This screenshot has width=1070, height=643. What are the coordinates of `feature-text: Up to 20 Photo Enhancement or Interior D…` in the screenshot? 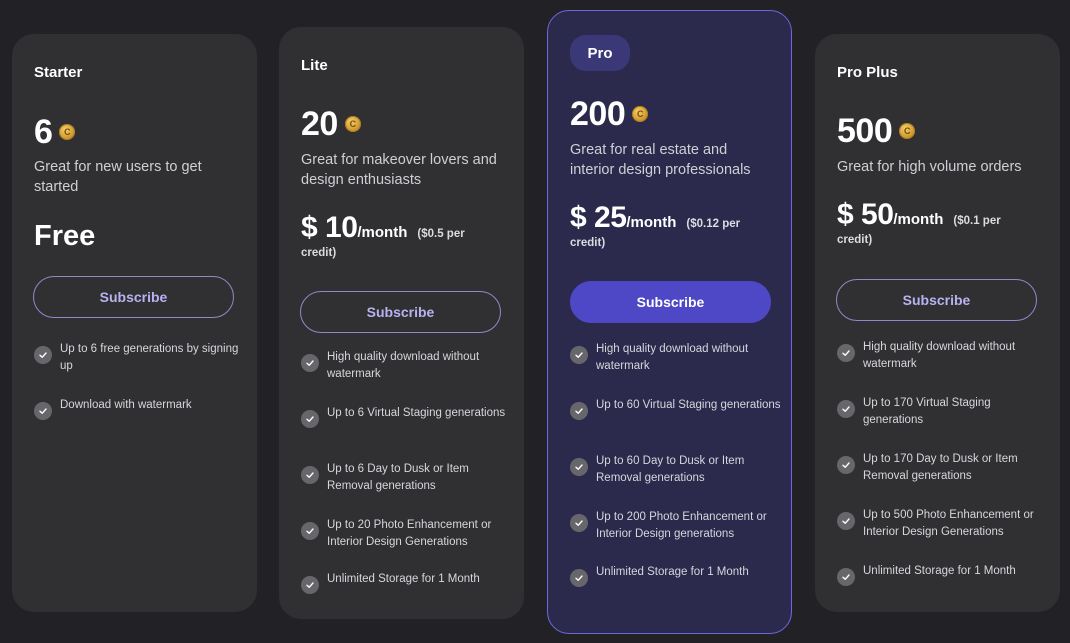 It's located at (409, 533).